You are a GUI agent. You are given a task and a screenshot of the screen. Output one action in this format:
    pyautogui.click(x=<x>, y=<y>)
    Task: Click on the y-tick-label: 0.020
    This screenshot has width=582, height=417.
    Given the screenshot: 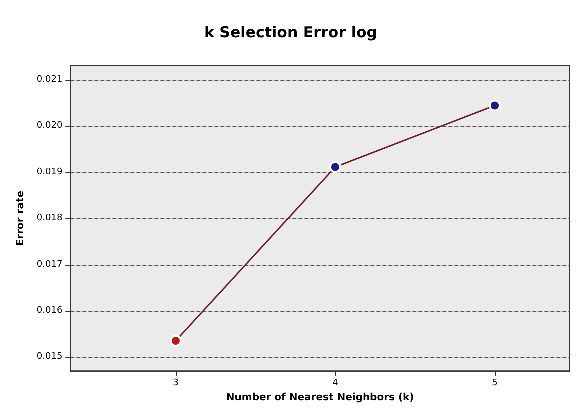 What is the action you would take?
    pyautogui.click(x=49, y=126)
    